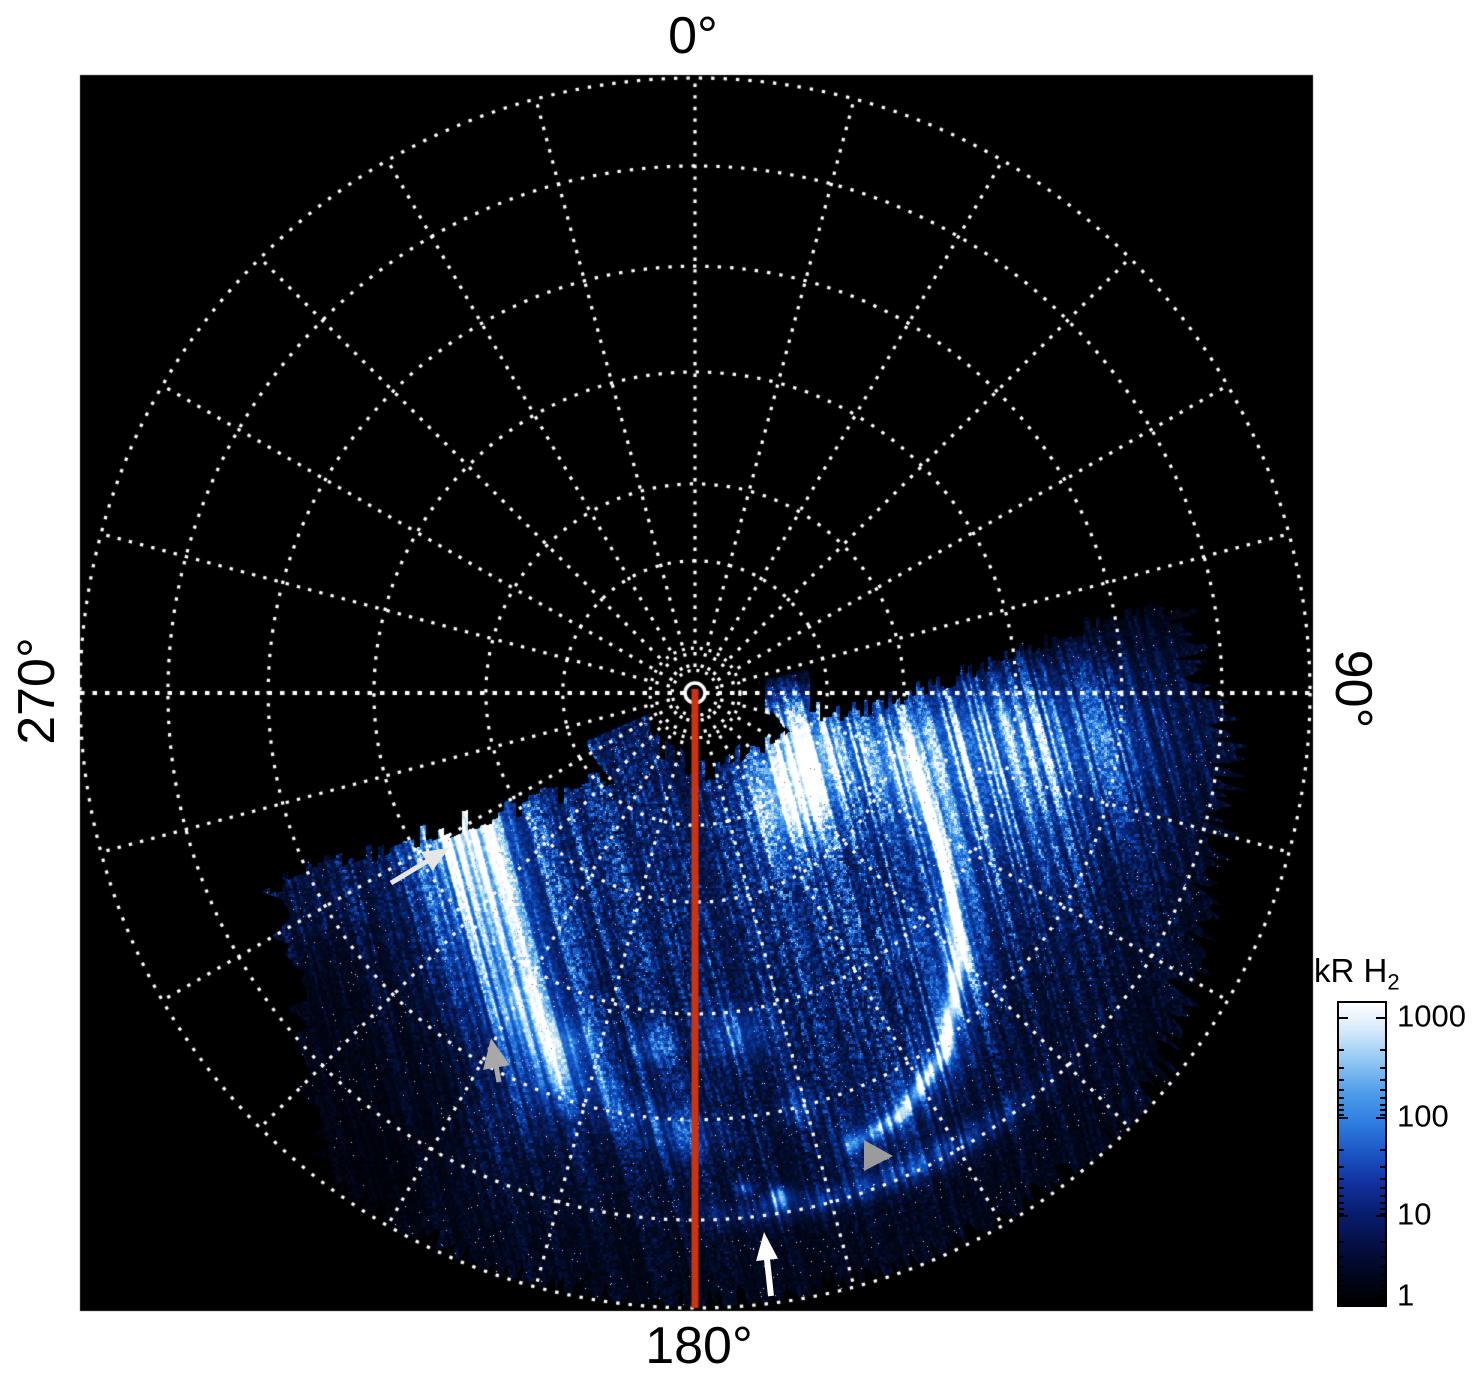 Image resolution: width=1481 pixels, height=1386 pixels. I want to click on colorbar-title: kR H2, so click(1357, 974).